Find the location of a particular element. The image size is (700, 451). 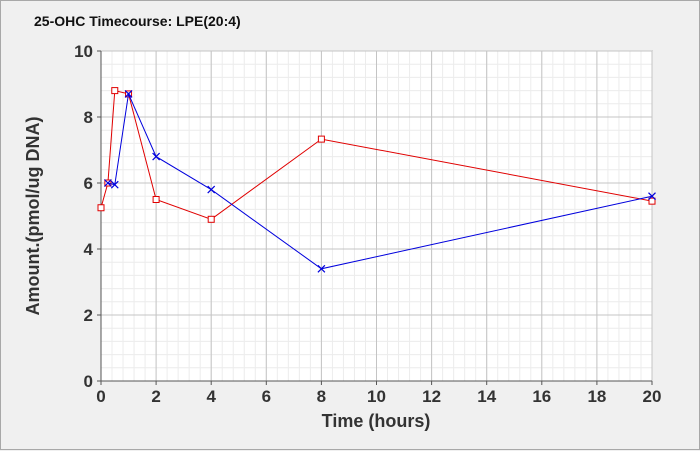

x-tick-label: 20 is located at coordinates (652, 396).